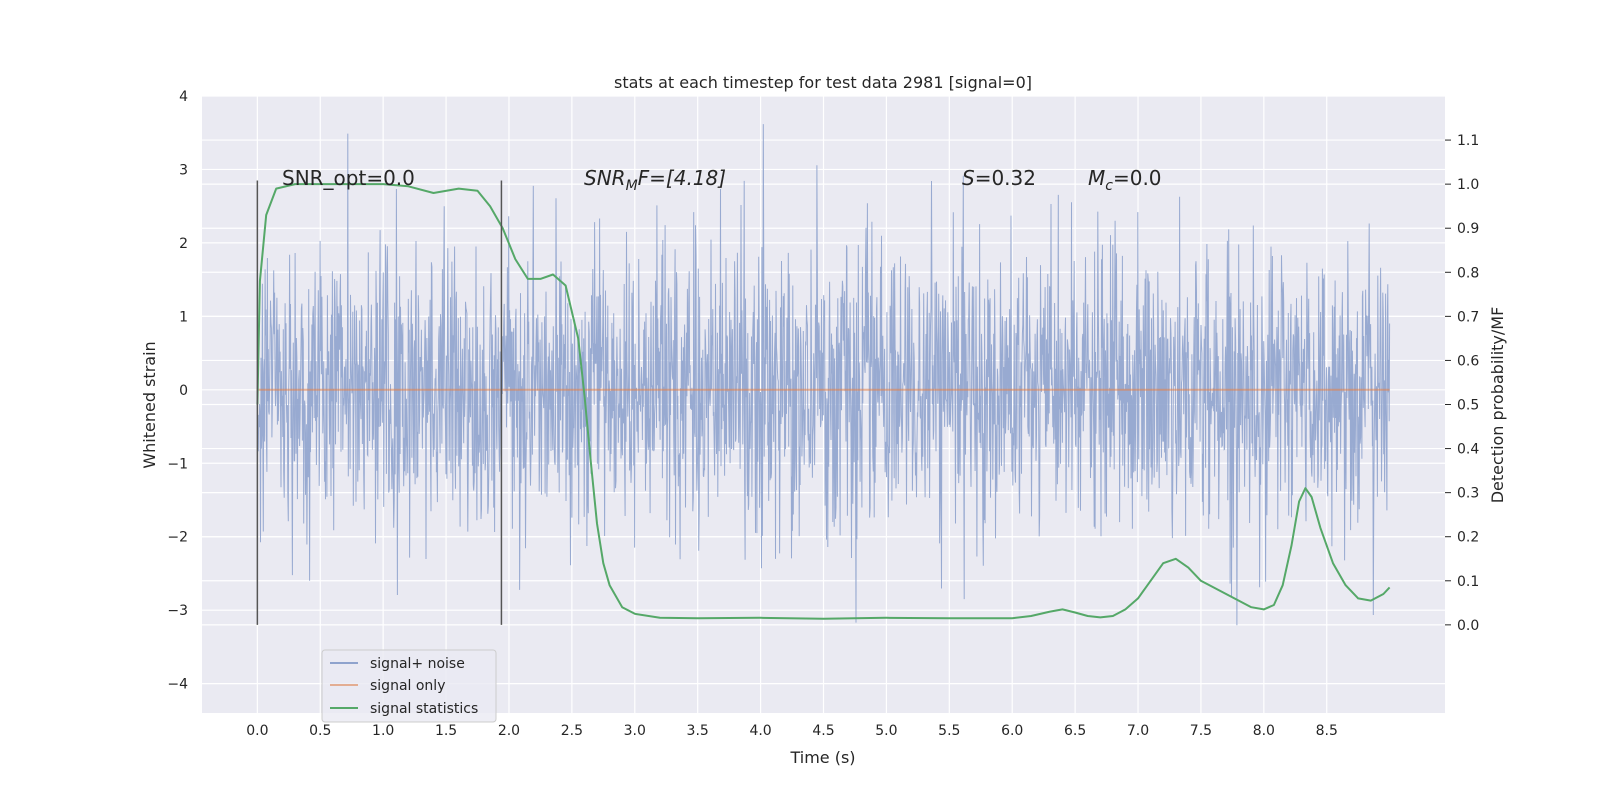  Describe the element at coordinates (149, 404) in the screenshot. I see `y-axis-label-left: Whitened strain` at that location.